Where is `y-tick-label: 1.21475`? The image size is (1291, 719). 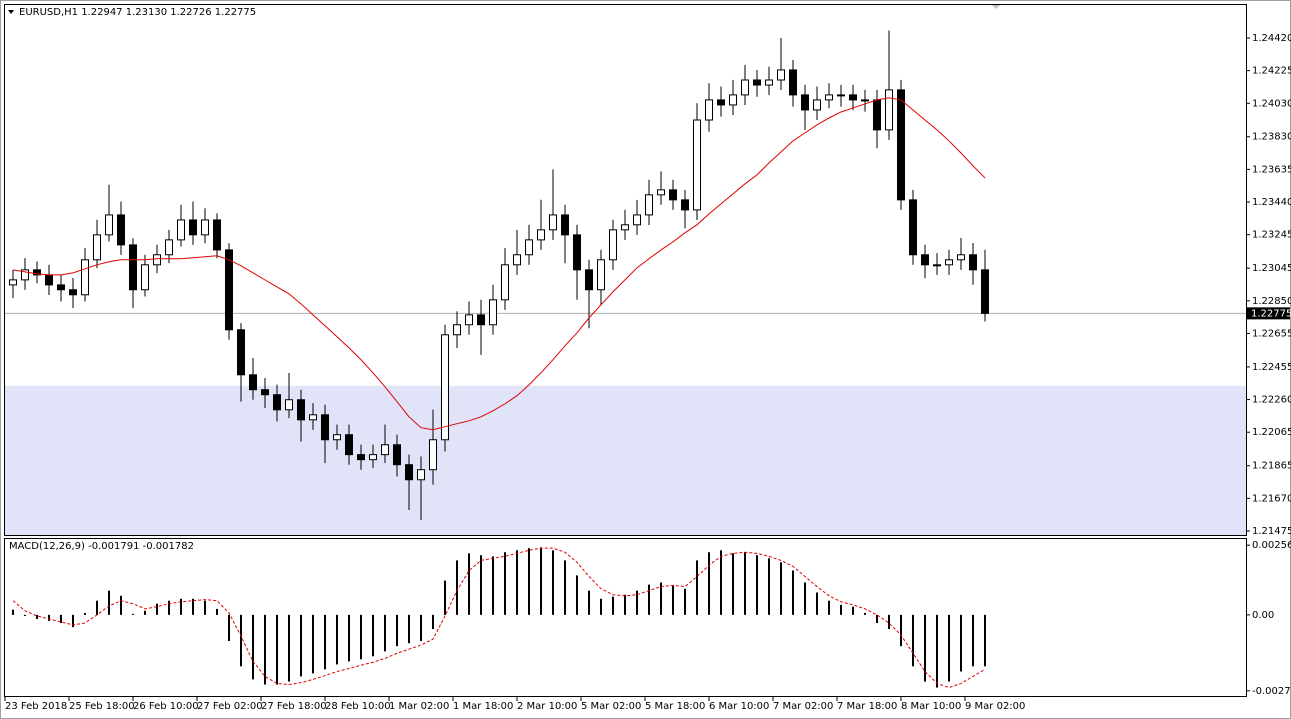
y-tick-label: 1.21475 is located at coordinates (1271, 531).